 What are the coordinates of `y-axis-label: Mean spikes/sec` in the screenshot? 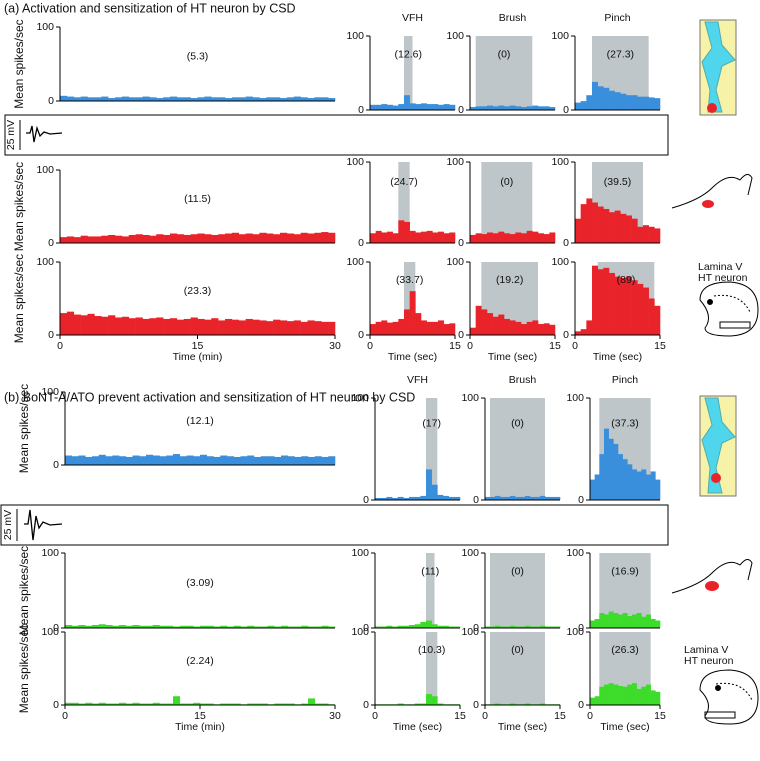 It's located at (24, 668).